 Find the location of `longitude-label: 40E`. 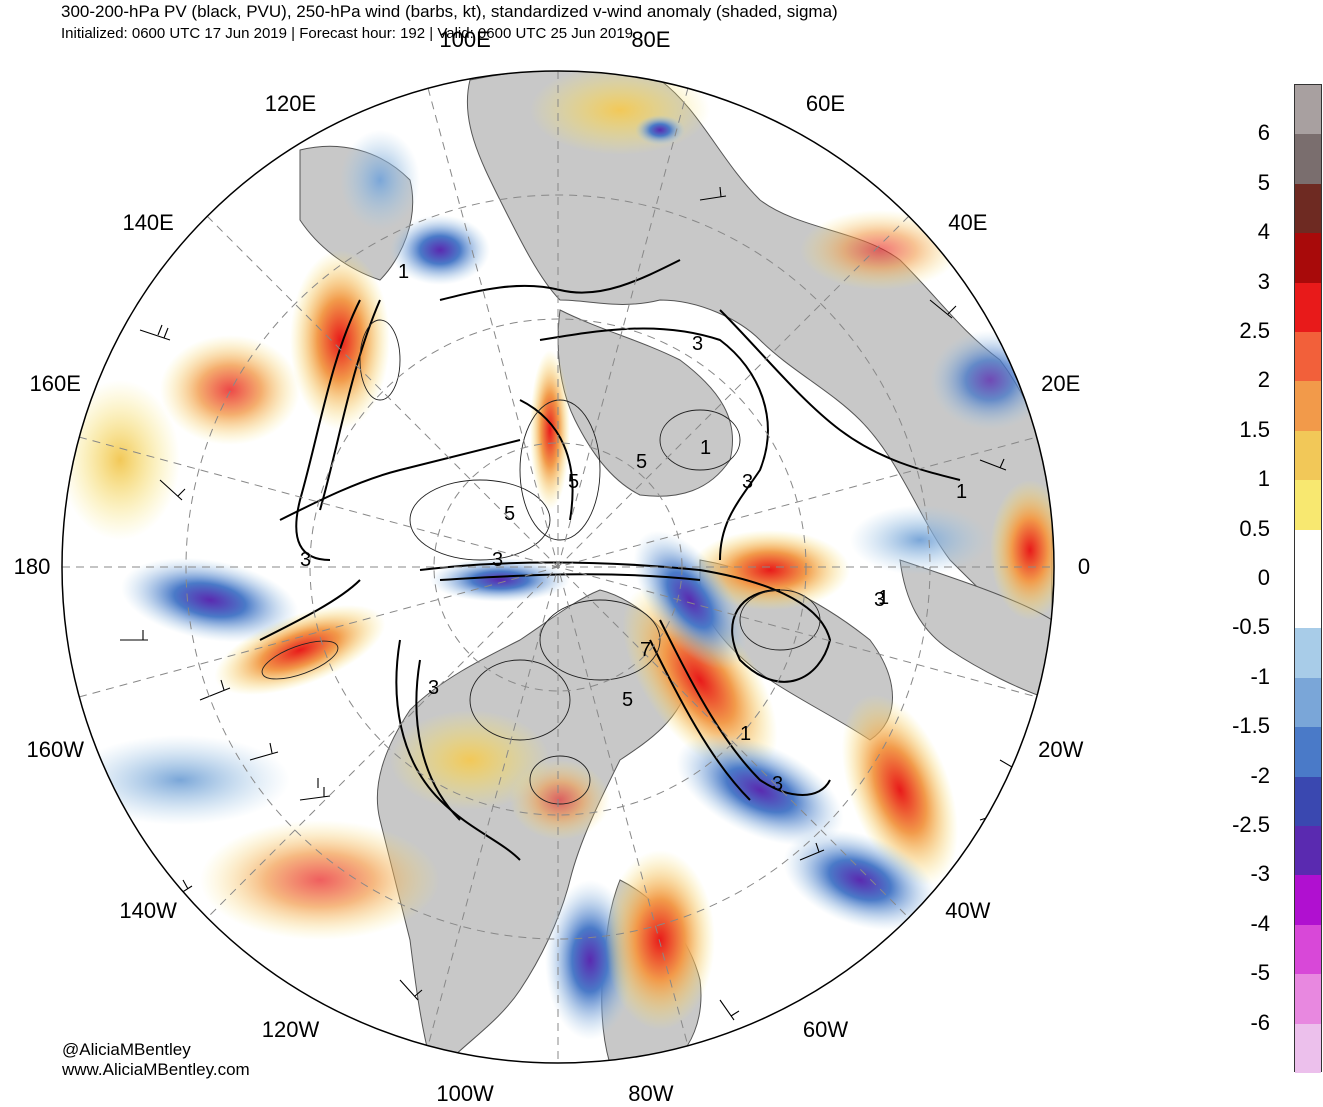

longitude-label: 40E is located at coordinates (968, 223).